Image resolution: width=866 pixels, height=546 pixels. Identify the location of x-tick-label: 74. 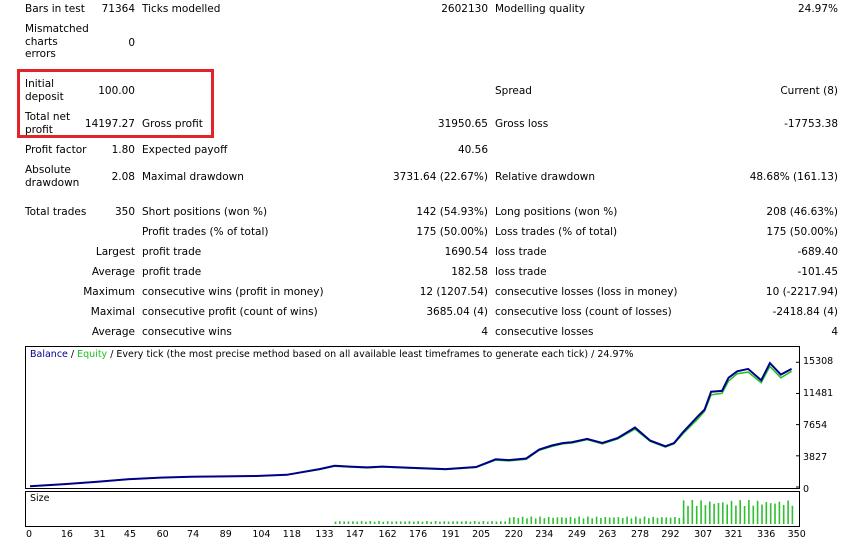
(193, 534).